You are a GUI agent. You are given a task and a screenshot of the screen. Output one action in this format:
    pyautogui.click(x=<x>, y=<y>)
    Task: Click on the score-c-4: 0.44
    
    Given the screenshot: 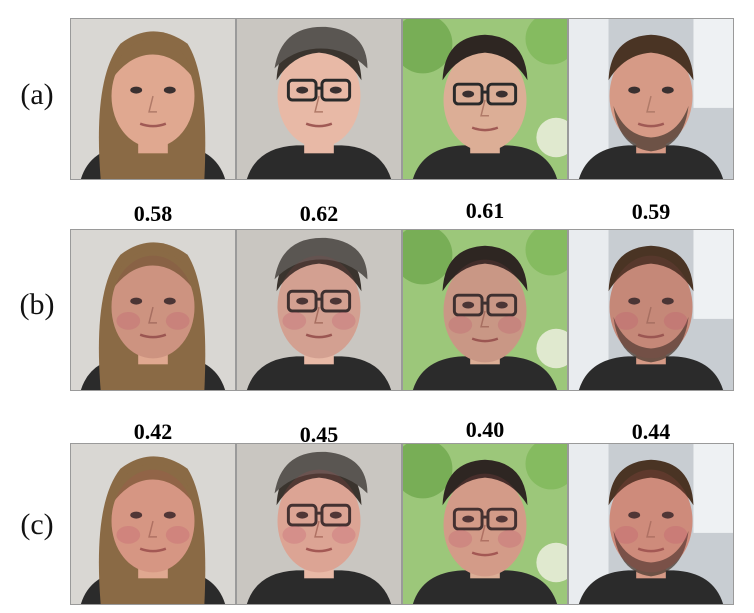 What is the action you would take?
    pyautogui.click(x=651, y=431)
    